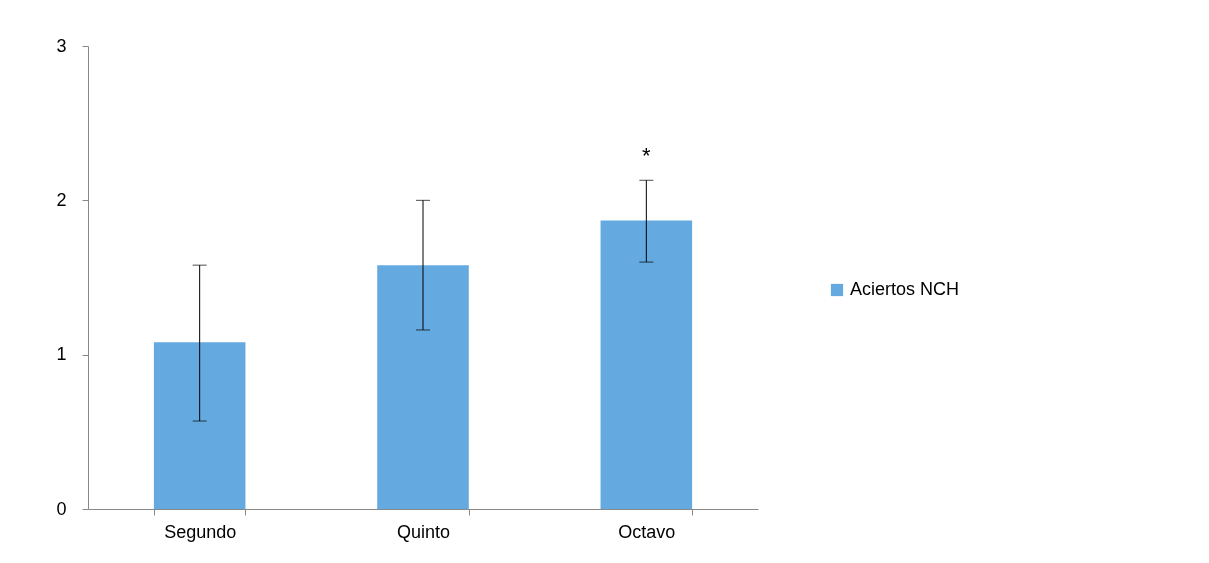 The width and height of the screenshot is (1209, 563). What do you see at coordinates (61, 45) in the screenshot?
I see `y-tick-label: 3` at bounding box center [61, 45].